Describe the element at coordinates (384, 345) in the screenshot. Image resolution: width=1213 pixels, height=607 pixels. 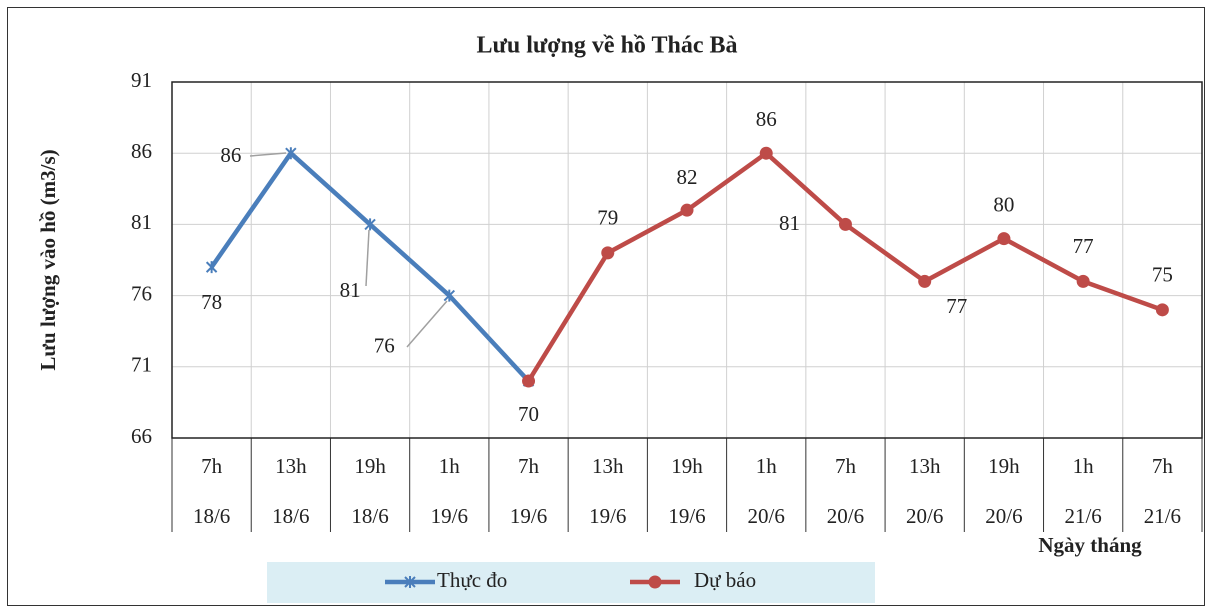
I see `data-label: 76` at that location.